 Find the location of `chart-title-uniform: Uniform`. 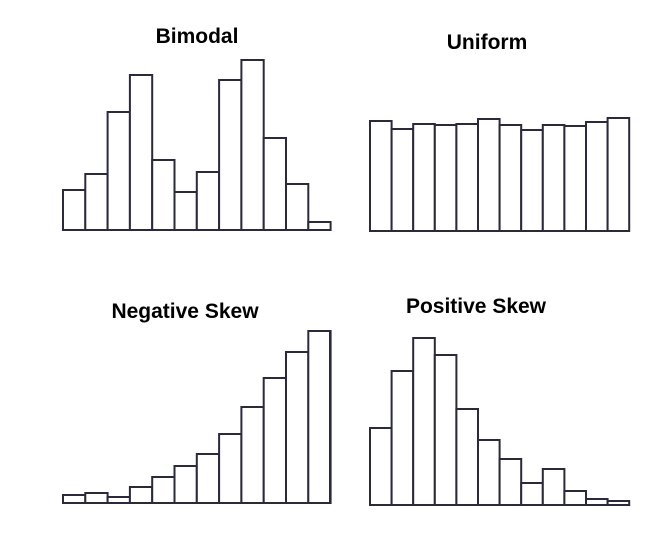

chart-title-uniform: Uniform is located at coordinates (487, 42).